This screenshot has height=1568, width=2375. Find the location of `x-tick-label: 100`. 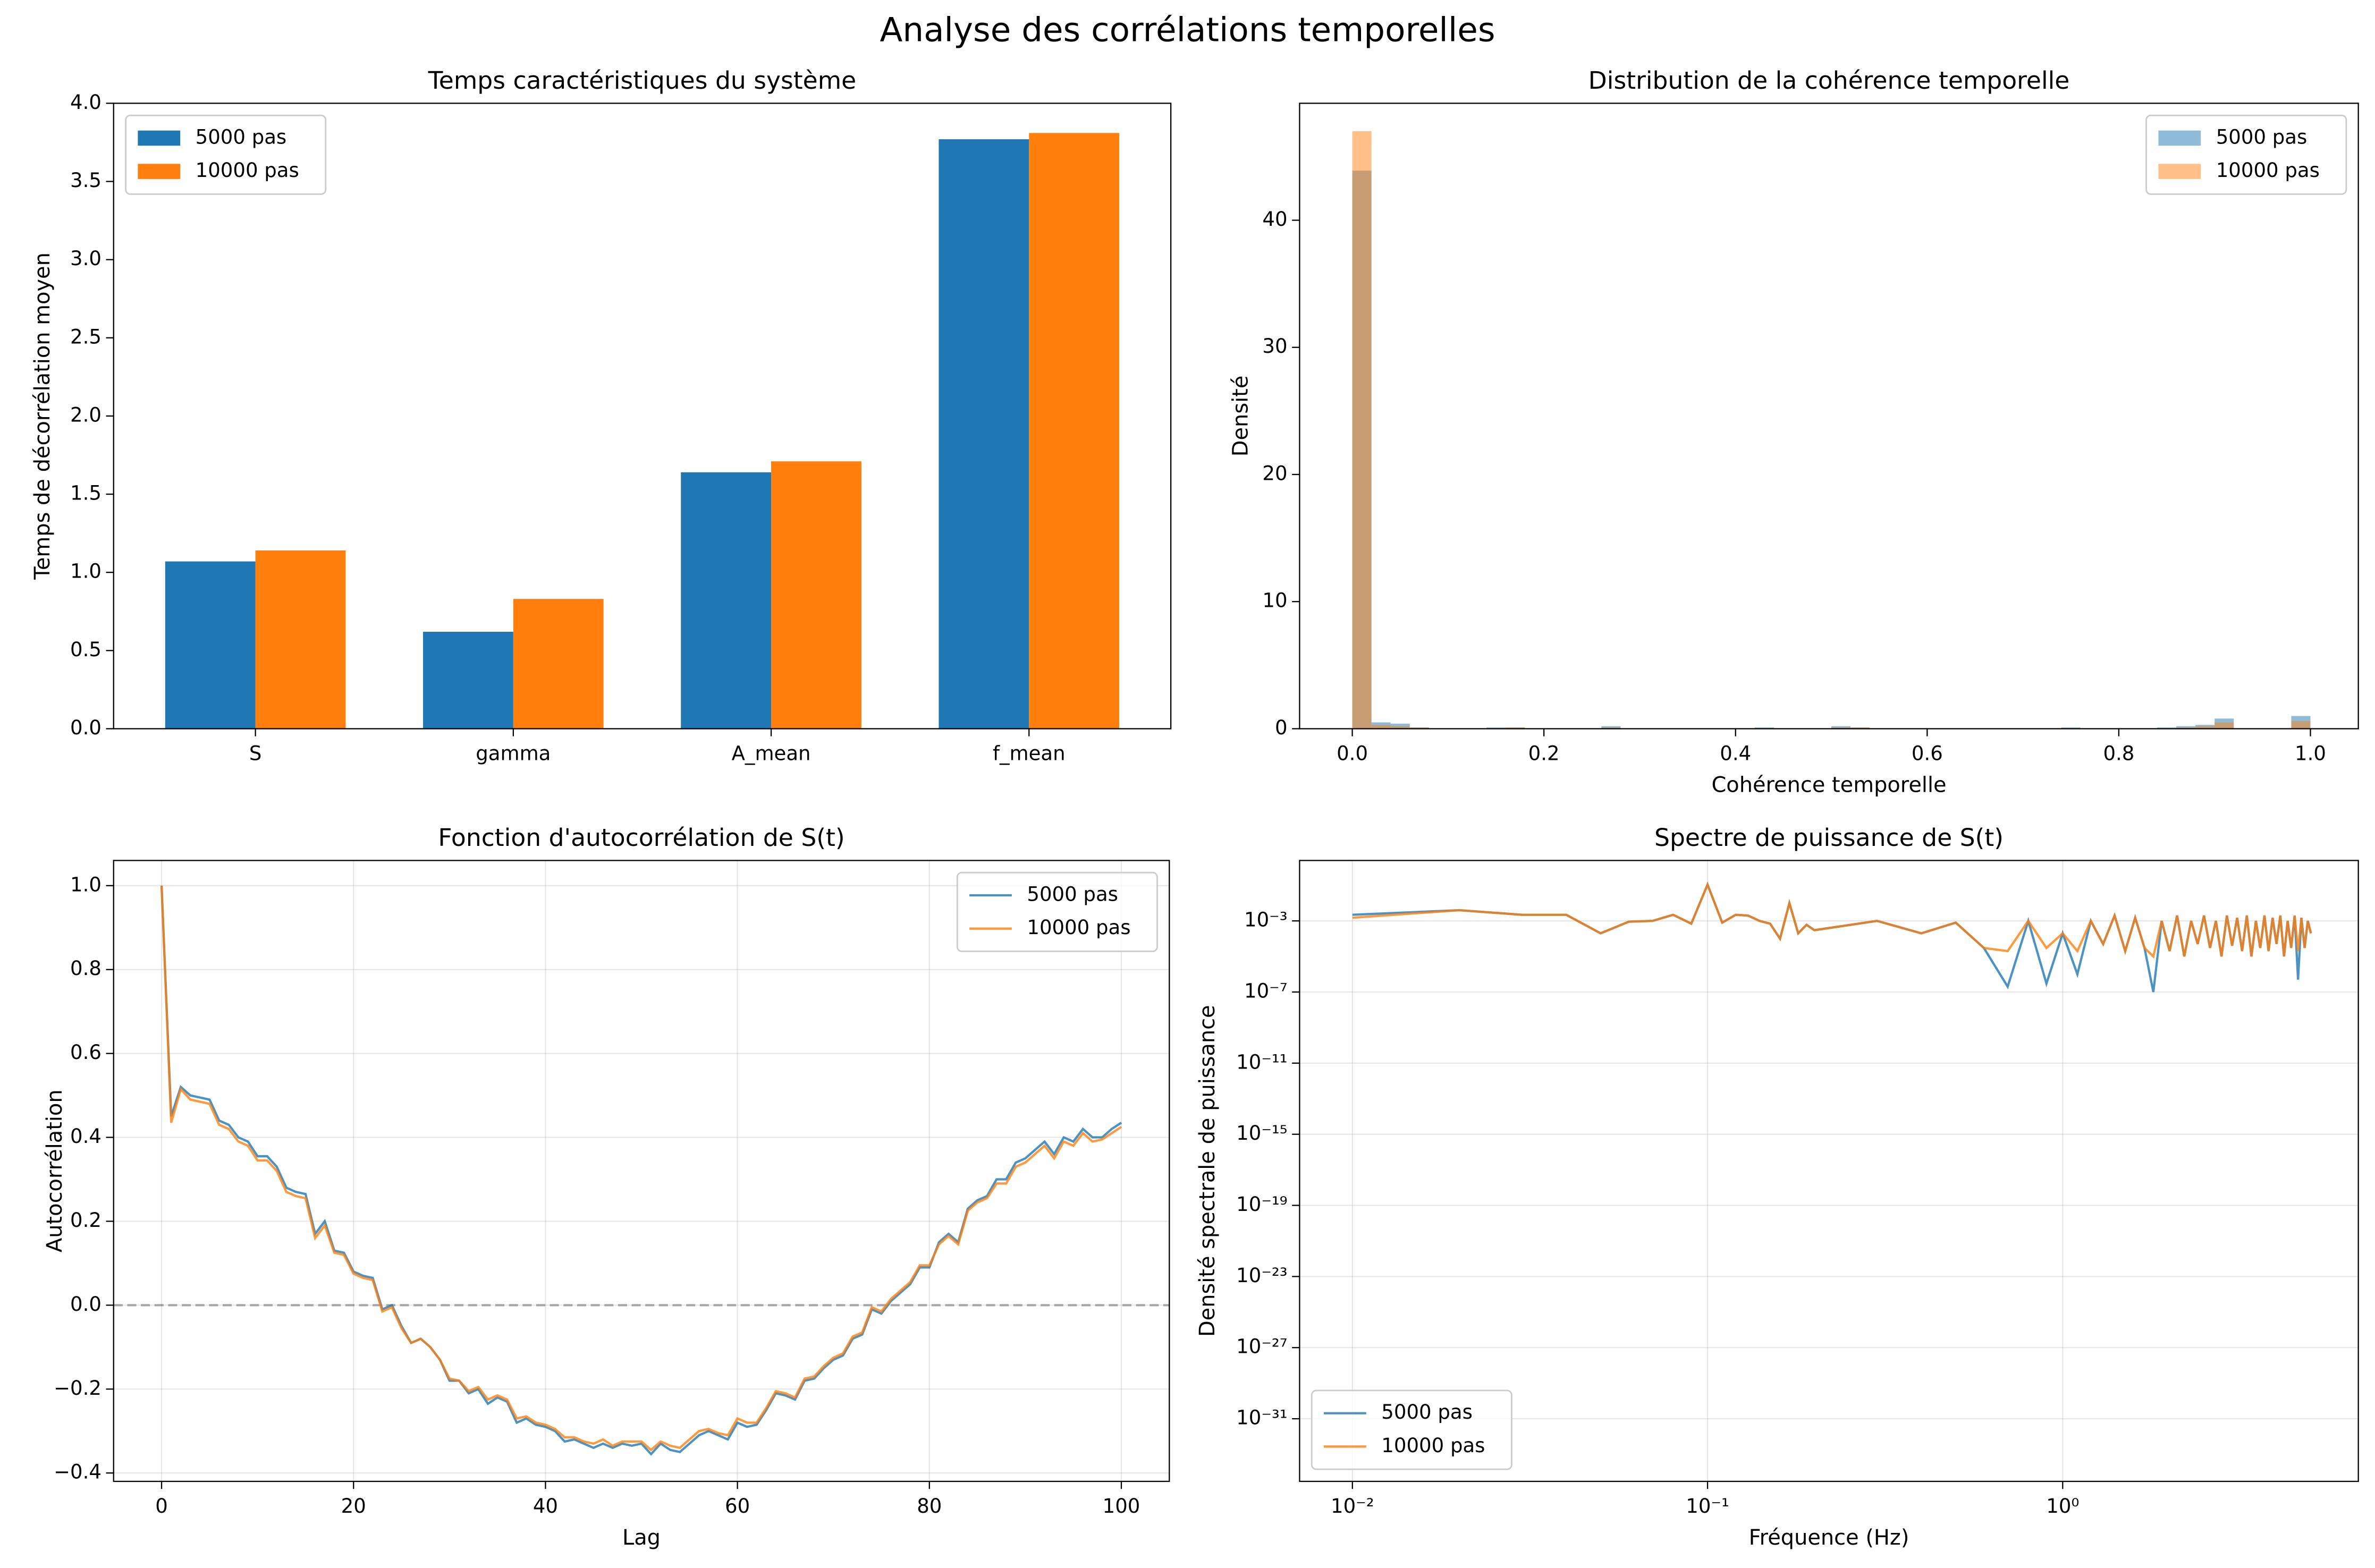

x-tick-label: 100 is located at coordinates (1121, 1506).